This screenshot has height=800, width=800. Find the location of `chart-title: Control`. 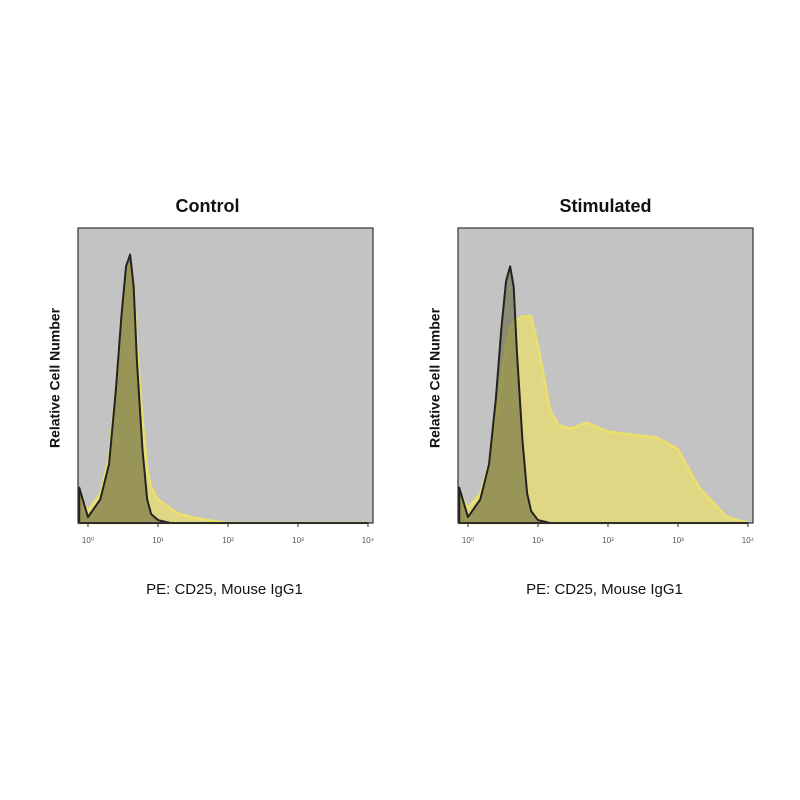

chart-title: Control is located at coordinates (208, 206).